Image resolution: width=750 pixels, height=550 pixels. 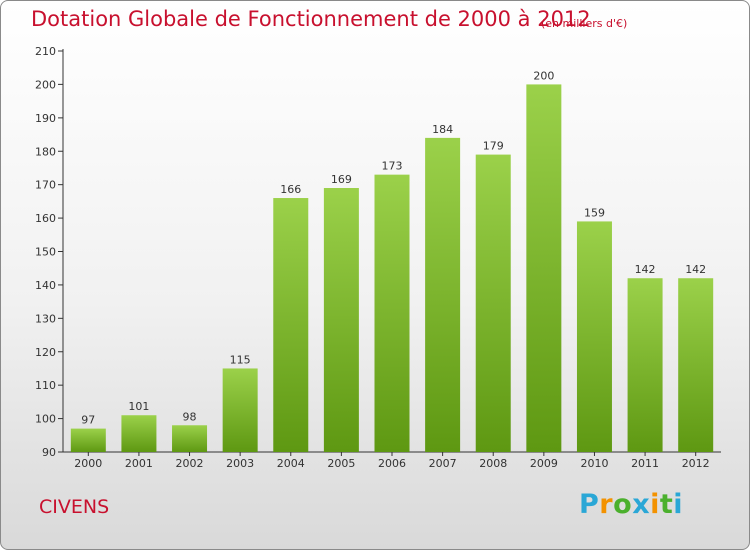 I want to click on x-tick-label: 2009, so click(x=544, y=463).